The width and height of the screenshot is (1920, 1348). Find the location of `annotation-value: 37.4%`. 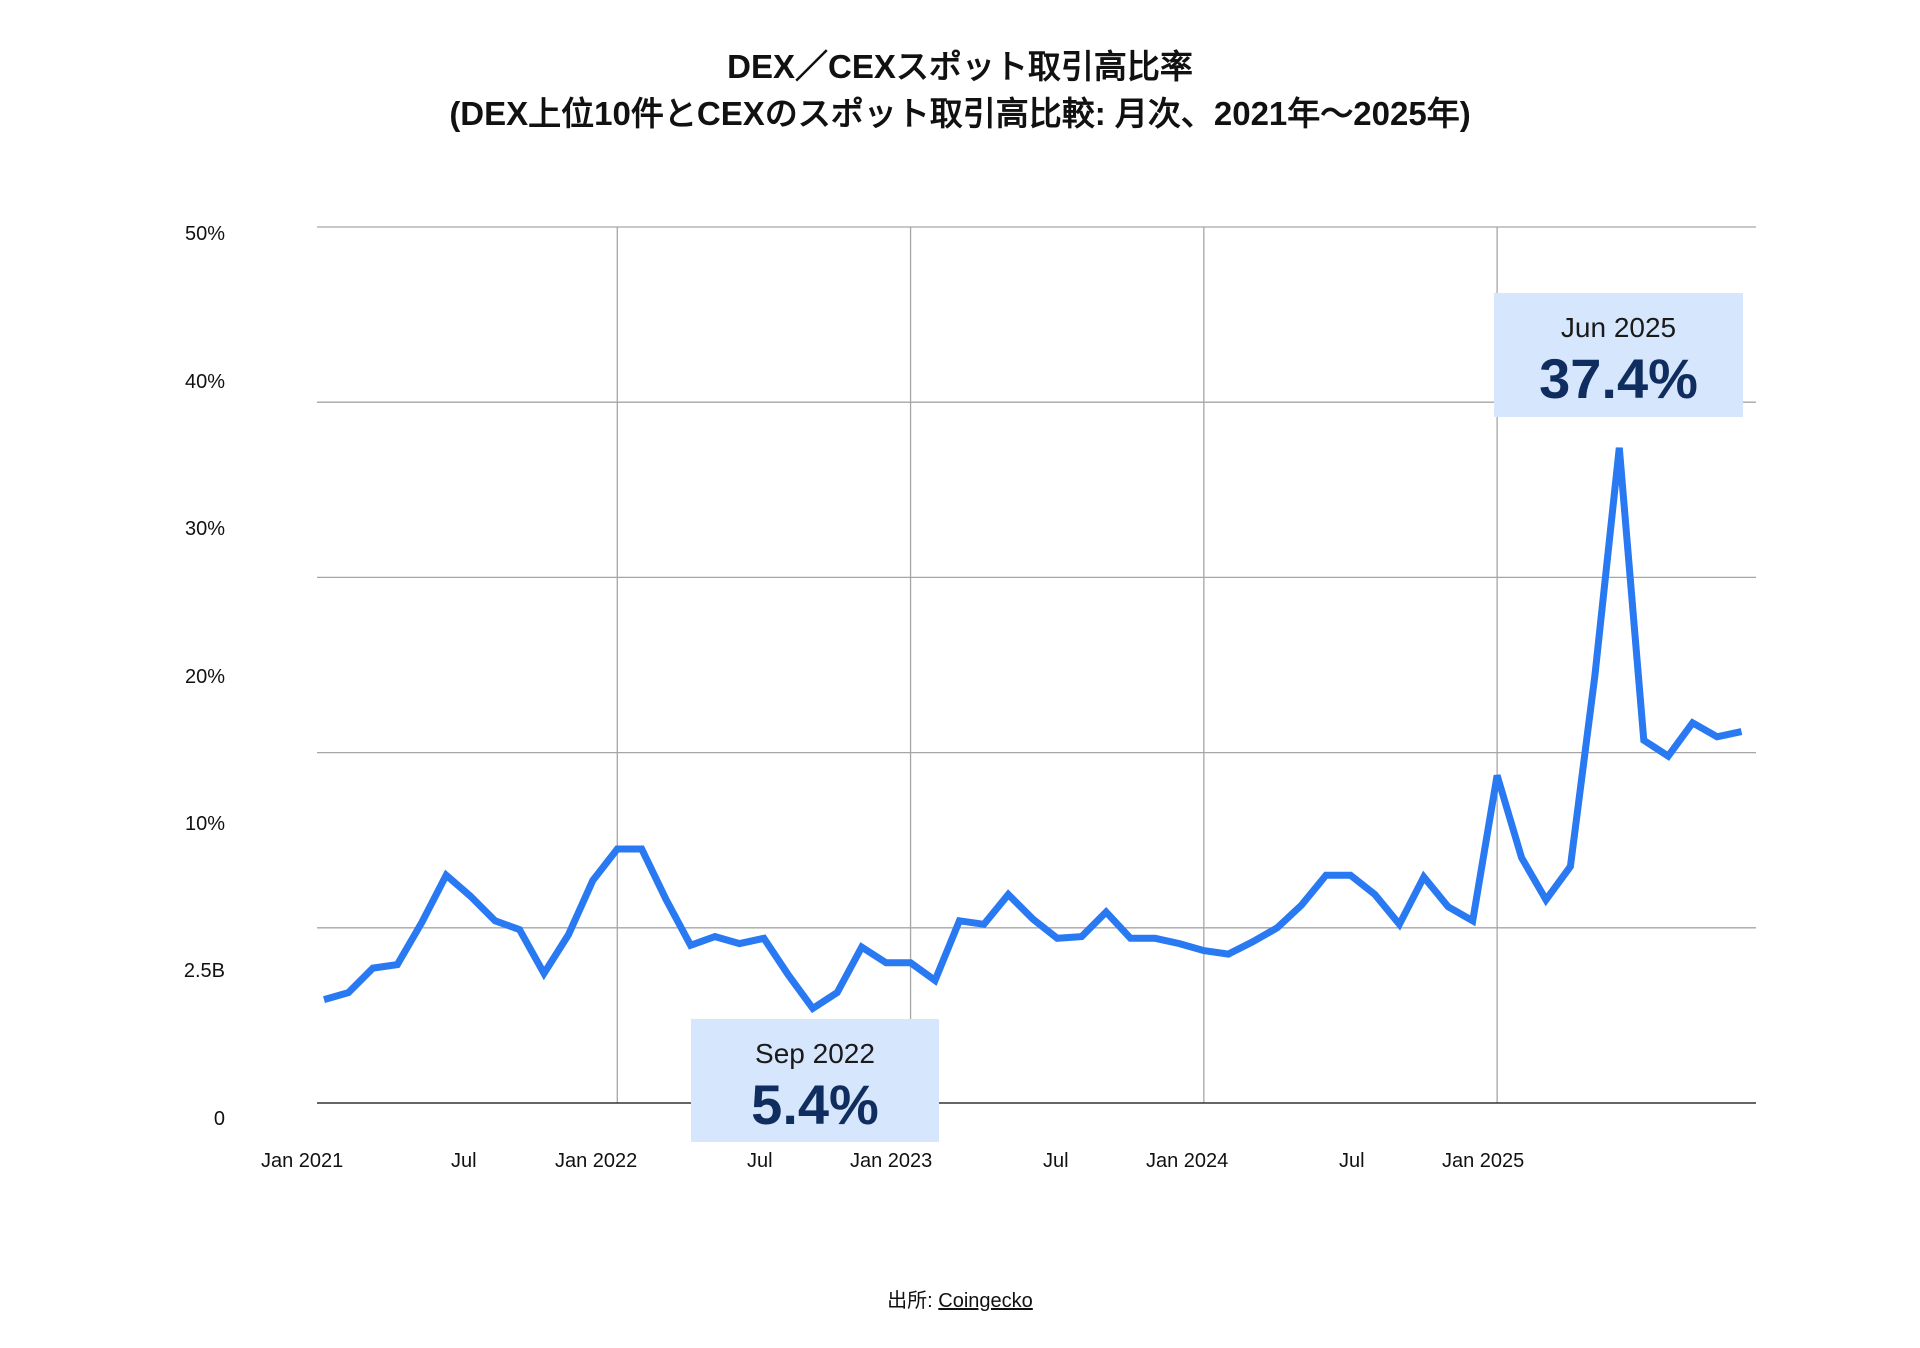

annotation-value: 37.4% is located at coordinates (1618, 378).